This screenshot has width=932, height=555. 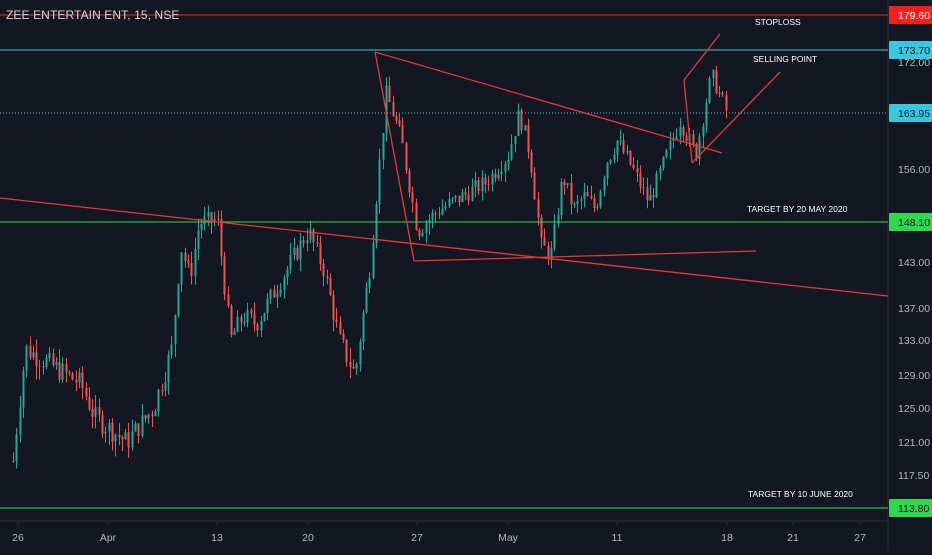 What do you see at coordinates (914, 263) in the screenshot?
I see `price-tick-label: 143.00` at bounding box center [914, 263].